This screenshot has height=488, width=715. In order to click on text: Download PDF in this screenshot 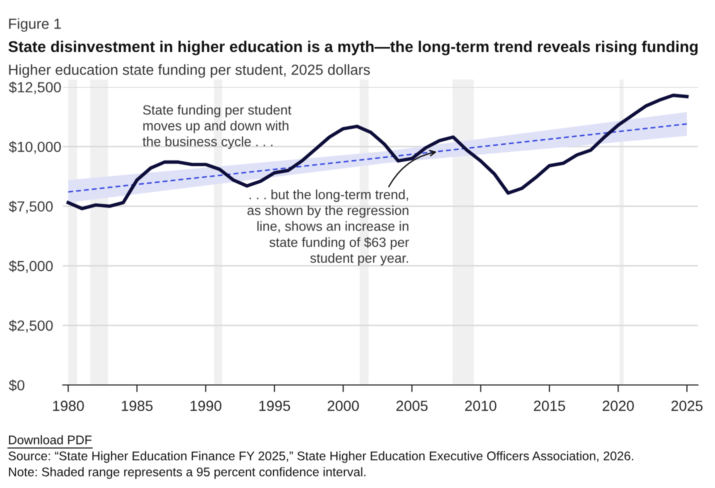, I will do `click(50, 439)`.